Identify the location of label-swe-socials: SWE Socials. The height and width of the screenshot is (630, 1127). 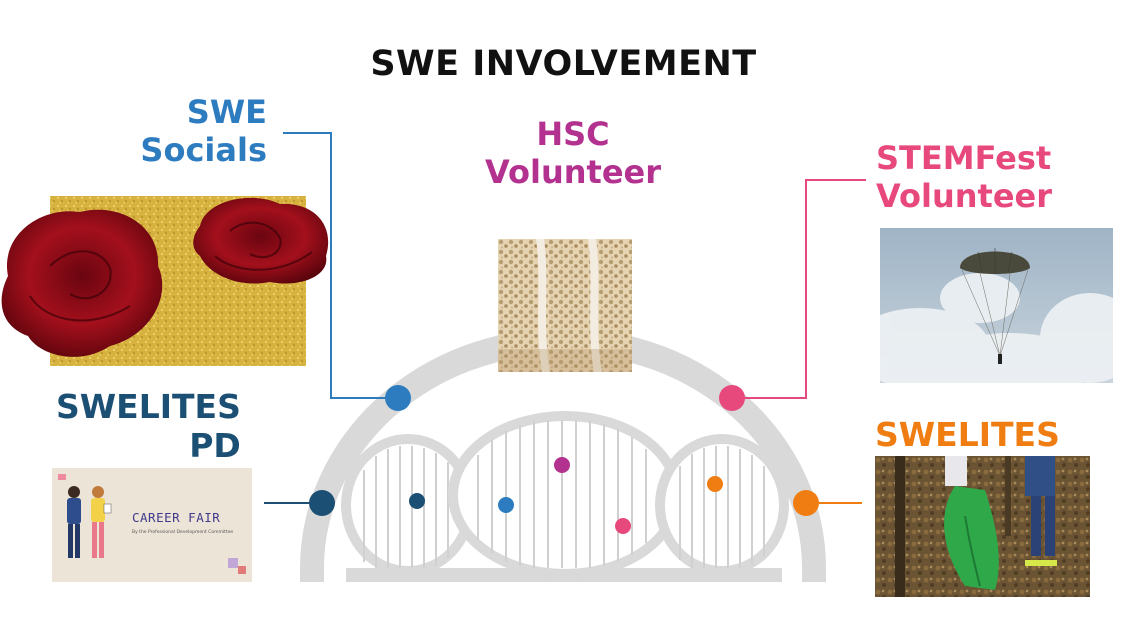
(203, 131).